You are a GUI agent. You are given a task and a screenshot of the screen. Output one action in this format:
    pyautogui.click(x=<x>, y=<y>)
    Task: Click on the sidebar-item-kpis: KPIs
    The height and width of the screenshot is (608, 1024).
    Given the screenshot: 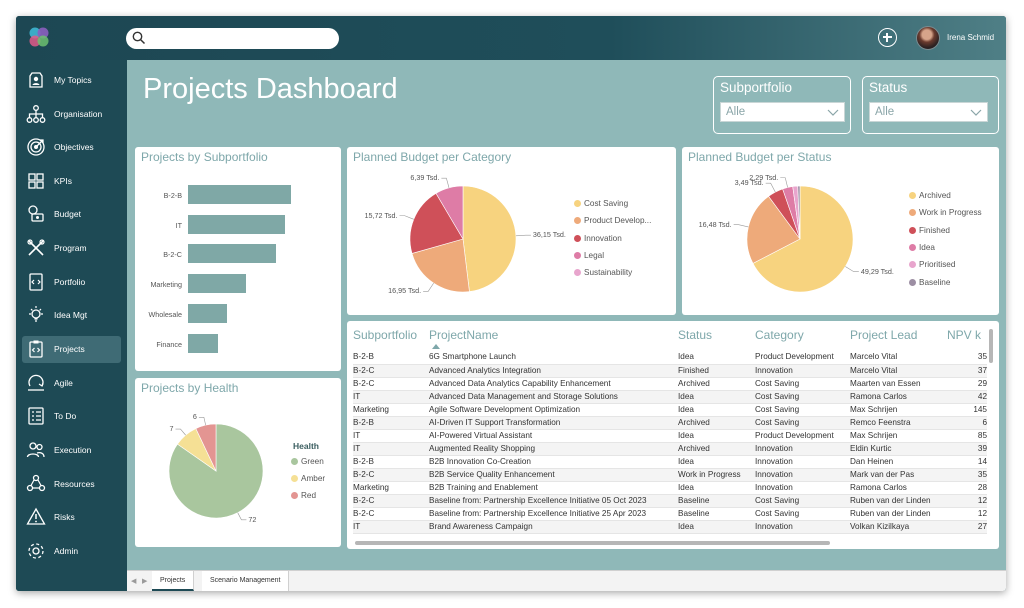 What is the action you would take?
    pyautogui.click(x=71, y=181)
    